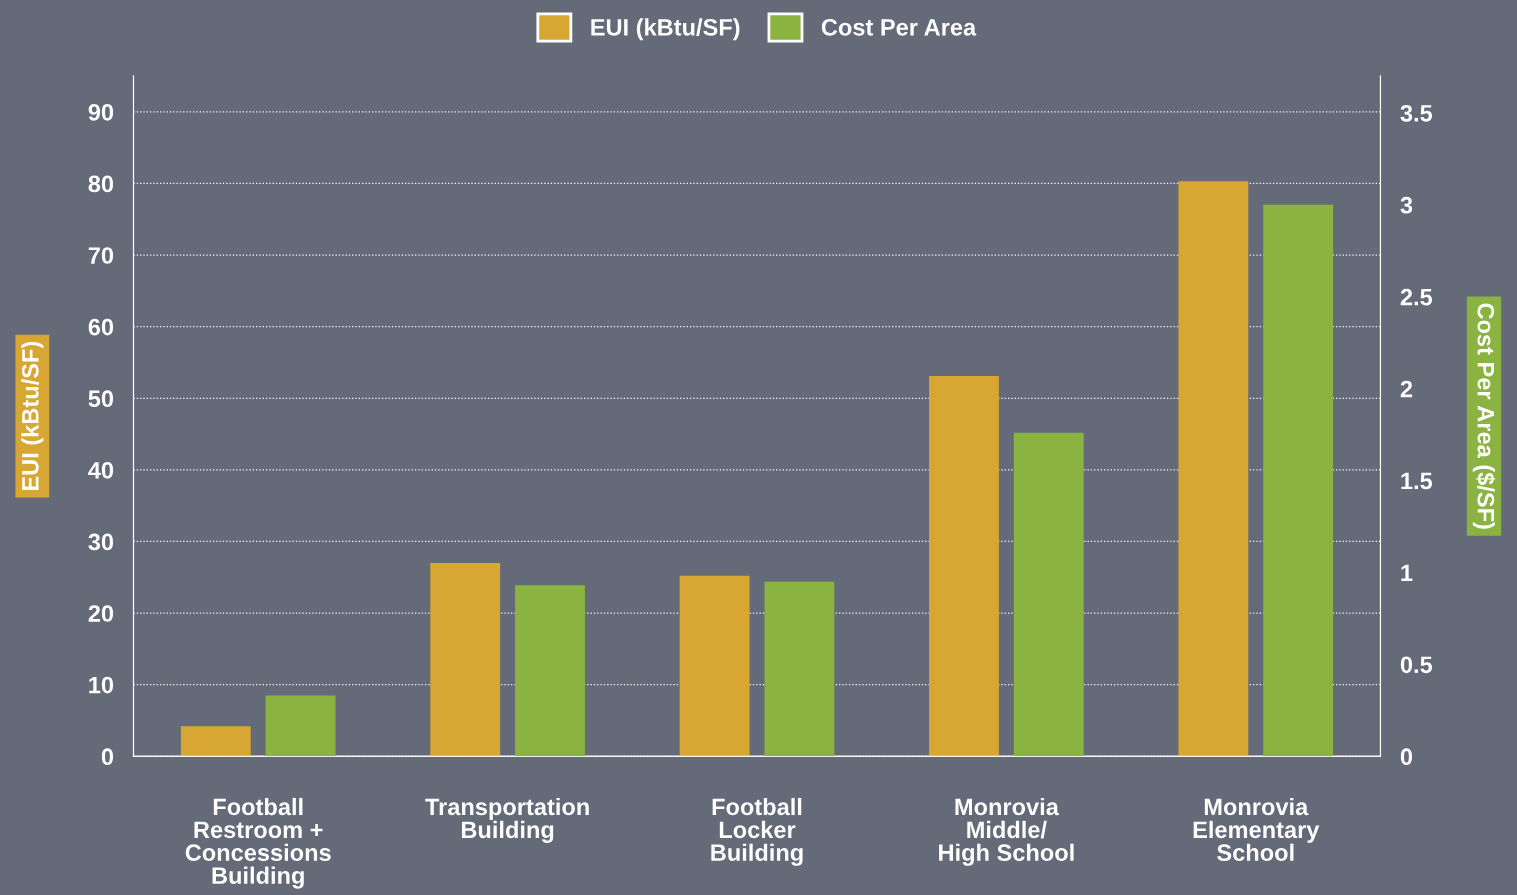  Describe the element at coordinates (757, 831) in the screenshot. I see `x-tick-label: Football Locker Building` at that location.